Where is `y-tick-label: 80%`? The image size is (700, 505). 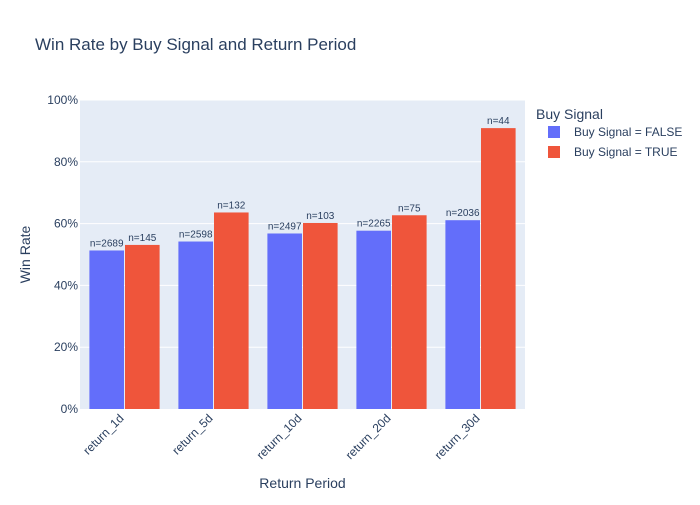 y-tick-label: 80% is located at coordinates (66, 162).